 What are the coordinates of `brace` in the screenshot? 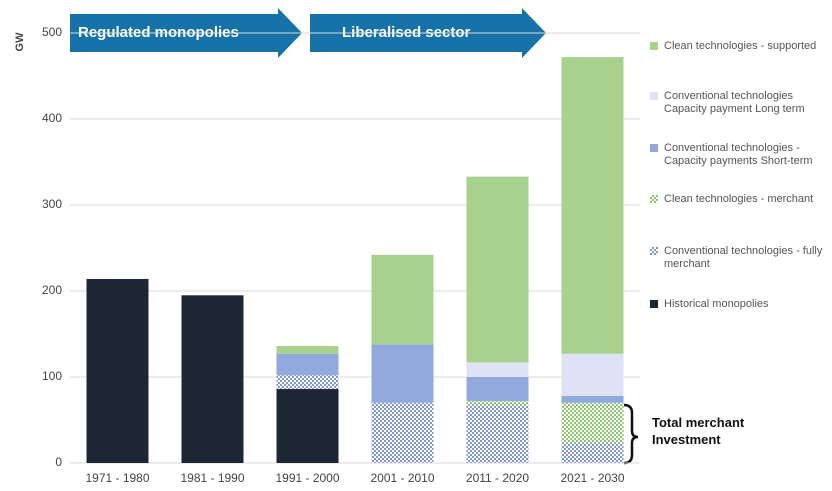 It's located at (631, 434).